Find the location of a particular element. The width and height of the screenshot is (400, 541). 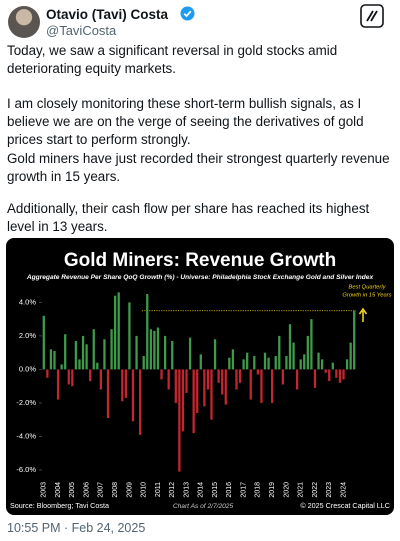

avatar is located at coordinates (24, 22).